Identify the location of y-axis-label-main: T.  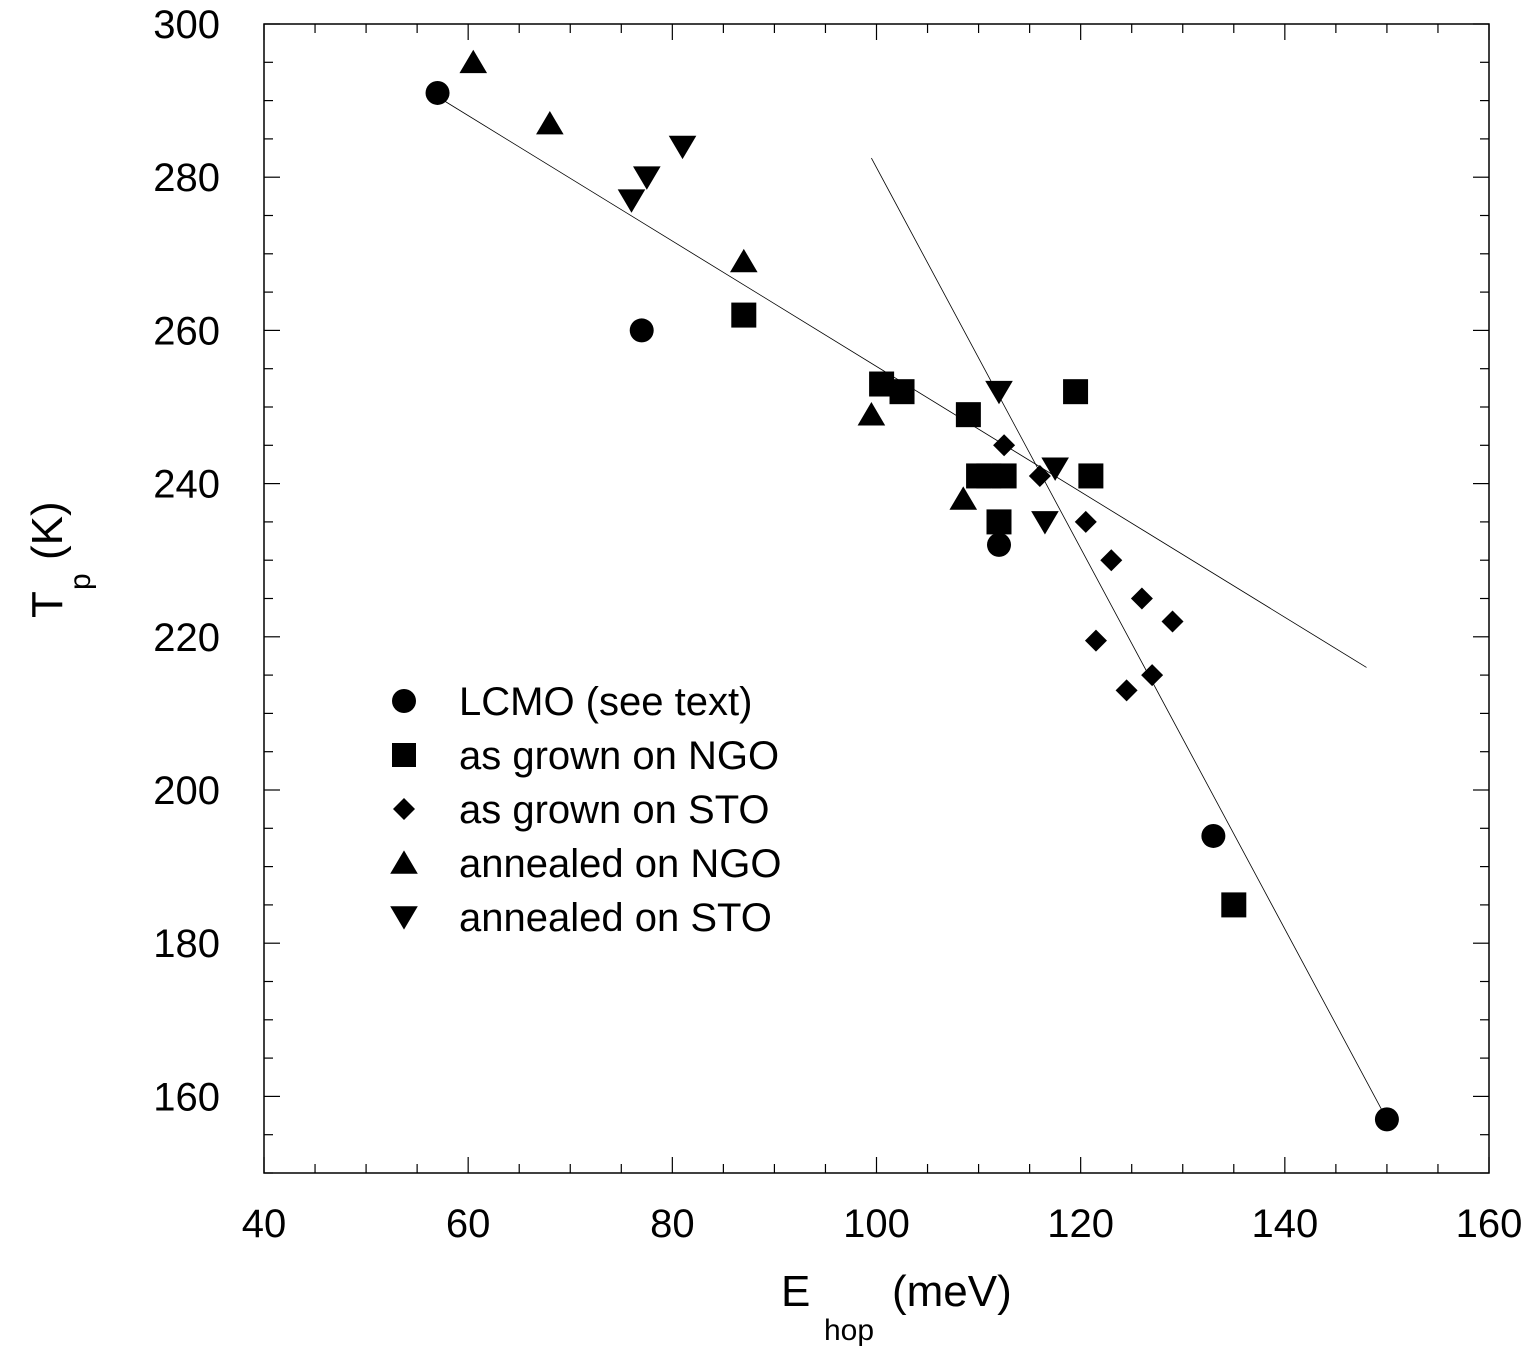
(47, 604).